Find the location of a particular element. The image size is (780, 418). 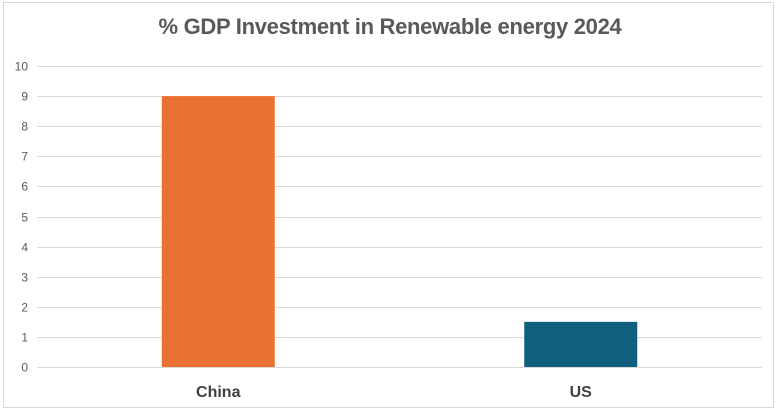

y-tick-label-6: 6 is located at coordinates (24, 187).